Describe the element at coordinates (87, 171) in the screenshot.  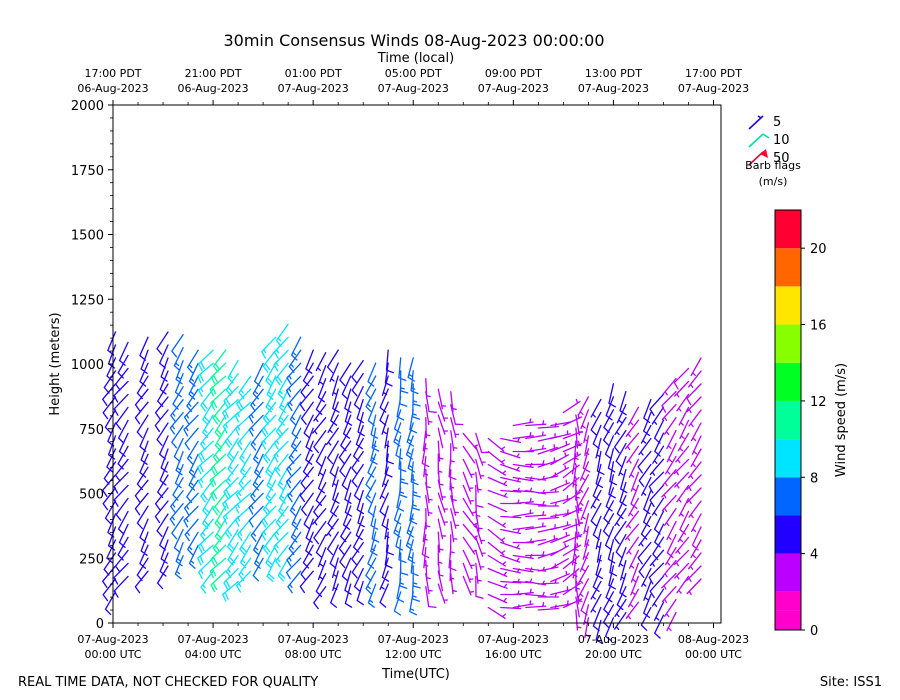
I see `y-tick-label: 1750` at that location.